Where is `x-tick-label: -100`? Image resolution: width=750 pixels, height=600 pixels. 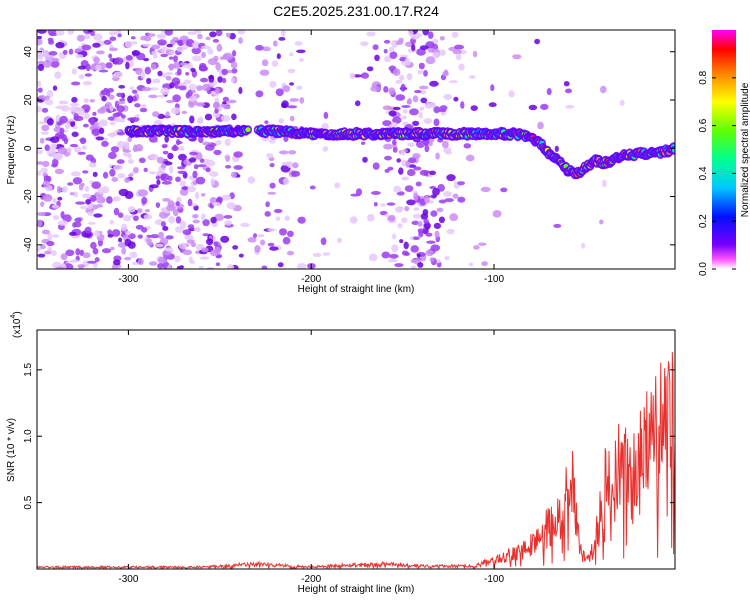 x-tick-label: -100 is located at coordinates (494, 279).